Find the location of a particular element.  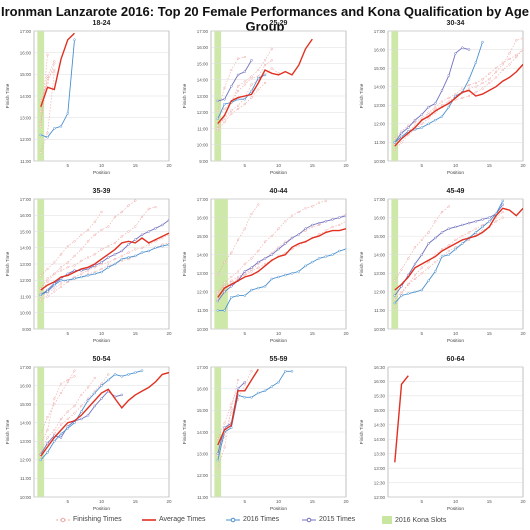

y-tick-label: 13:30 is located at coordinates (380, 453).